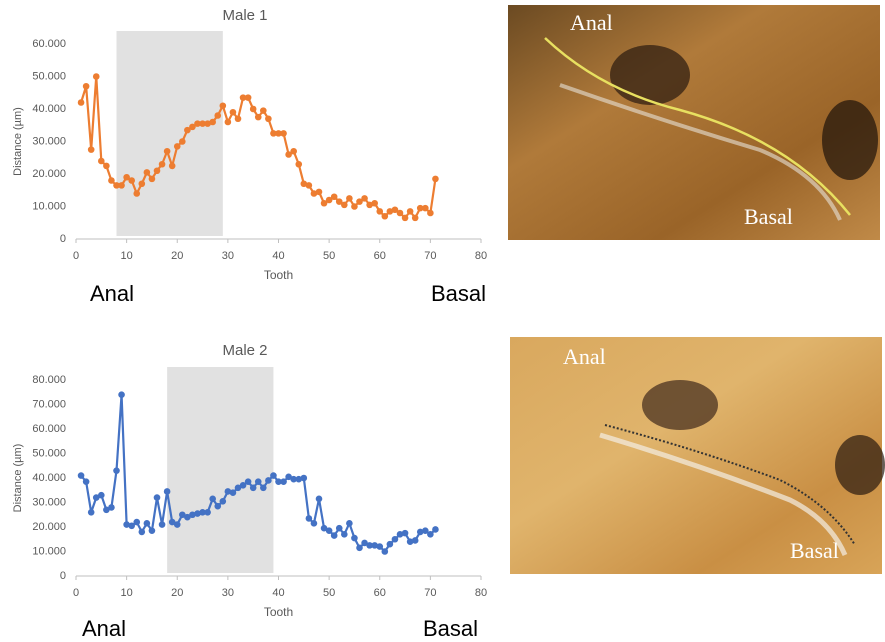 Image resolution: width=885 pixels, height=642 pixels. Describe the element at coordinates (481, 256) in the screenshot. I see `x-tick-label: 80` at that location.